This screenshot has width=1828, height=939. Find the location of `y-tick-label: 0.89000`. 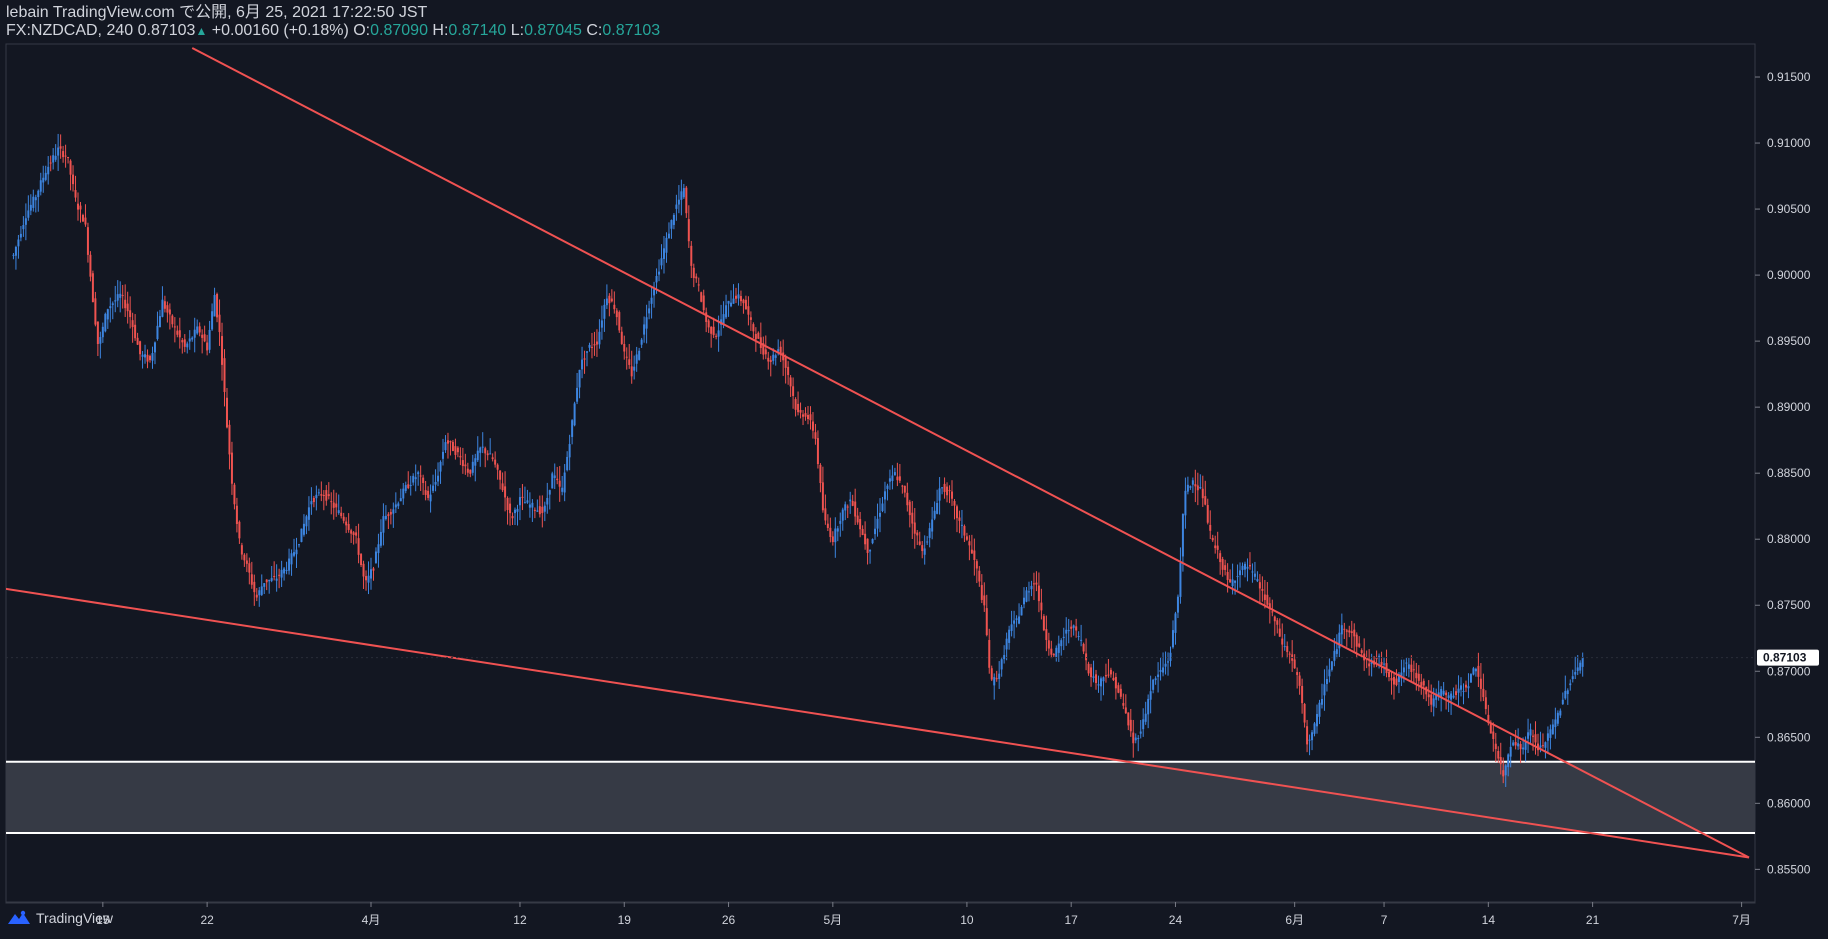

y-tick-label: 0.89000 is located at coordinates (1789, 407).